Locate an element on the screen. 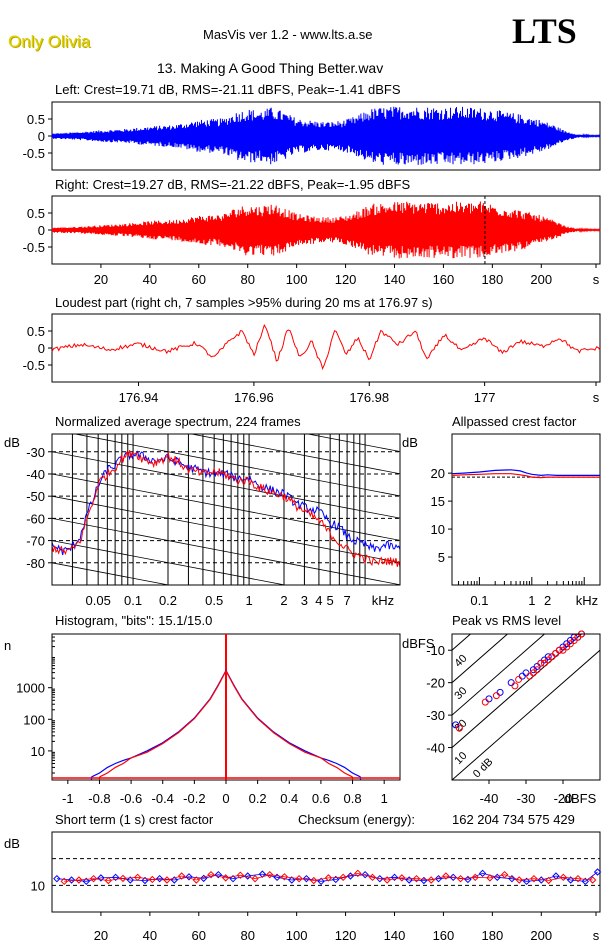 The image size is (606, 946). loudest-ytick-label: 0 is located at coordinates (41, 348).